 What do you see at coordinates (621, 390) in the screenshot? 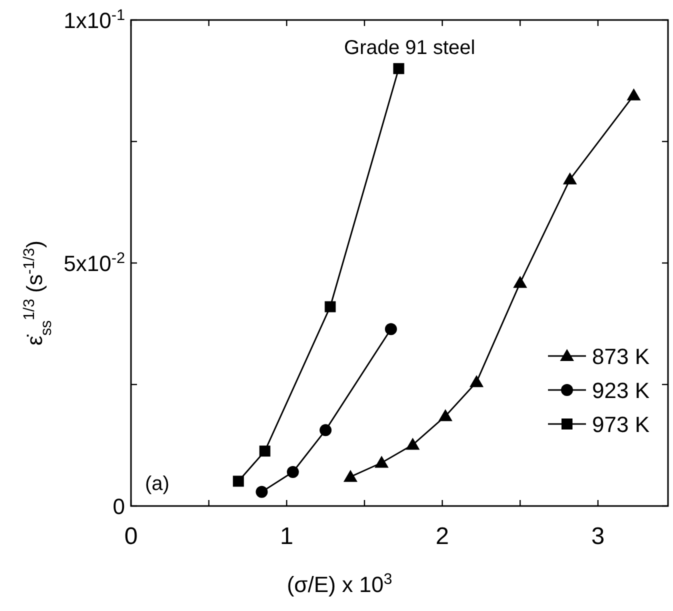
I see `legend-label: 923 K` at bounding box center [621, 390].